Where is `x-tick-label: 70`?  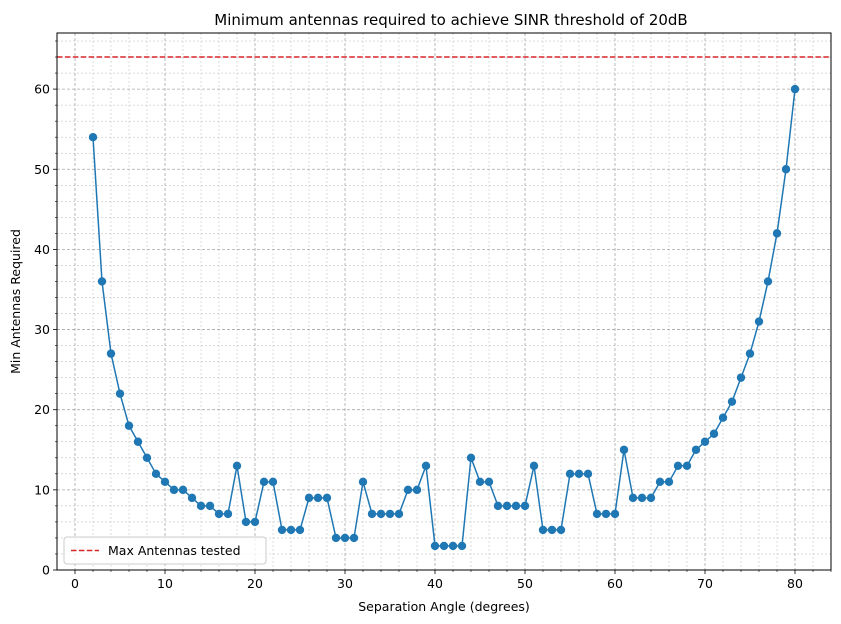 x-tick-label: 70 is located at coordinates (705, 583).